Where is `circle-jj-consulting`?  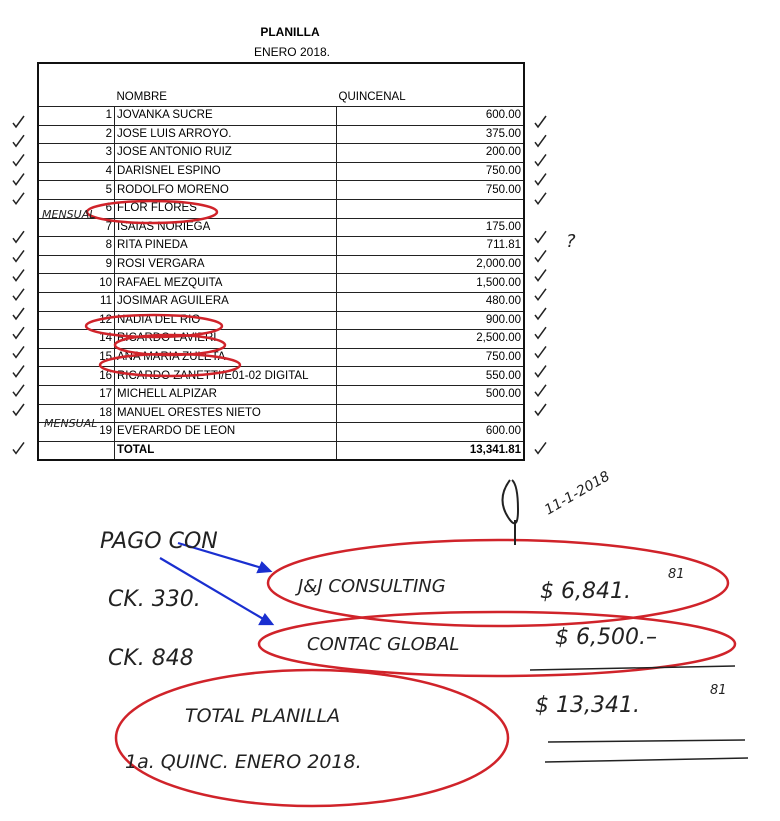 circle-jj-consulting is located at coordinates (498, 583).